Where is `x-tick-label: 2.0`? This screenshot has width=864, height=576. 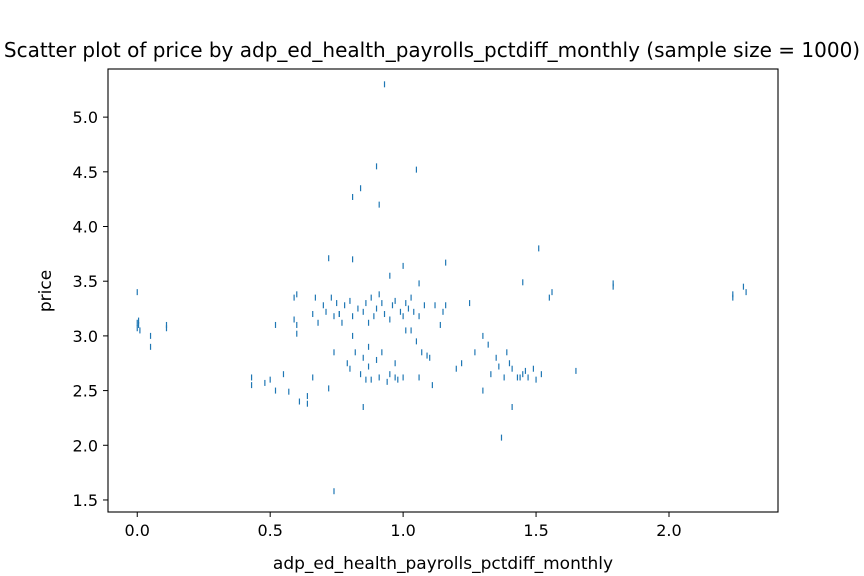
x-tick-label: 2.0 is located at coordinates (668, 530).